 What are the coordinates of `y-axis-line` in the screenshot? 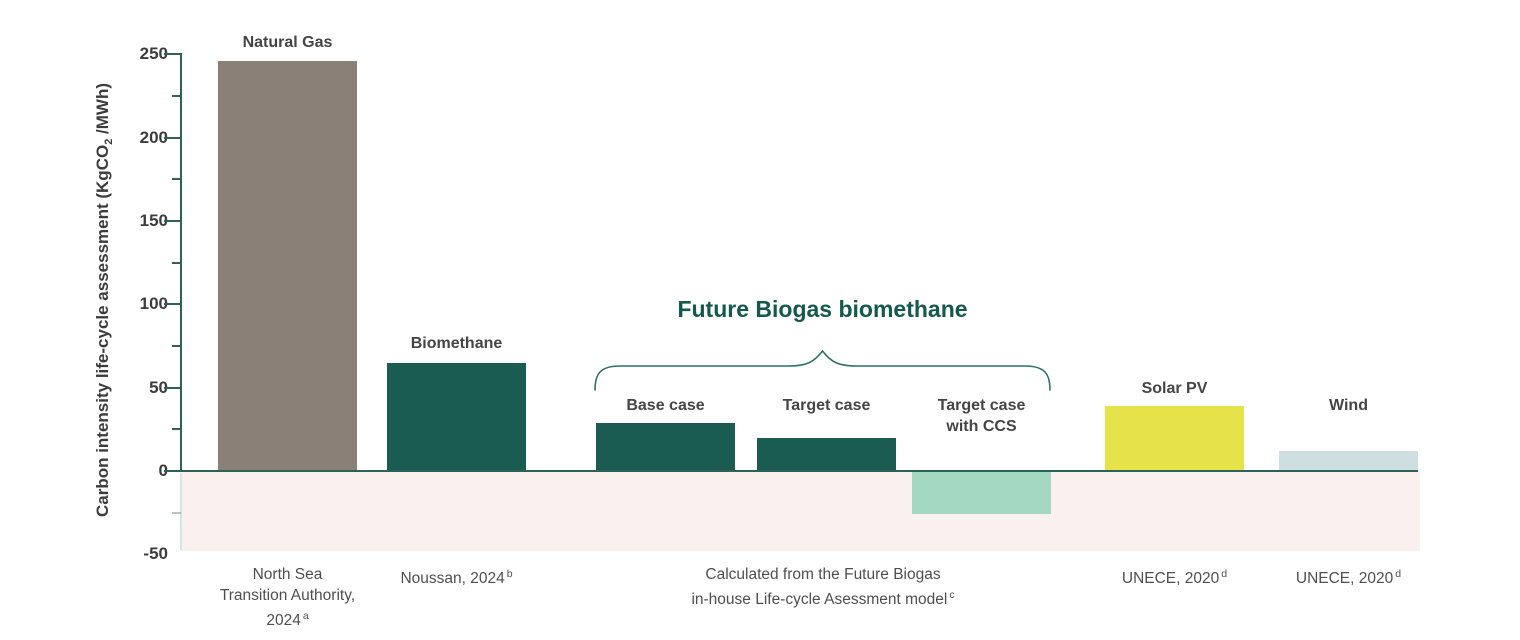 It's located at (181, 262).